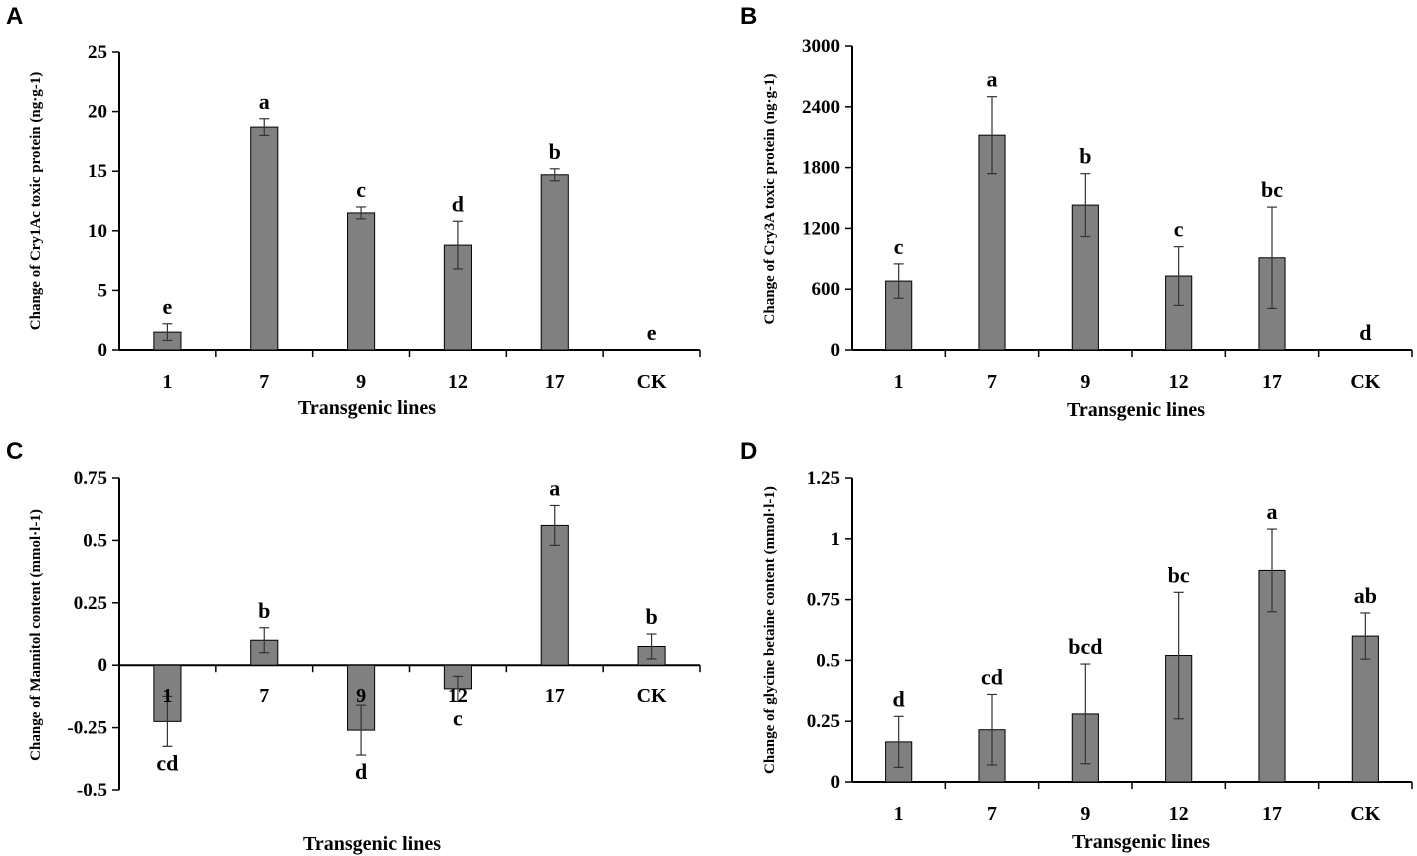 The width and height of the screenshot is (1417, 856). What do you see at coordinates (36, 635) in the screenshot?
I see `y-axis-title: Change of Mannitol content (mmol·l-1)` at bounding box center [36, 635].